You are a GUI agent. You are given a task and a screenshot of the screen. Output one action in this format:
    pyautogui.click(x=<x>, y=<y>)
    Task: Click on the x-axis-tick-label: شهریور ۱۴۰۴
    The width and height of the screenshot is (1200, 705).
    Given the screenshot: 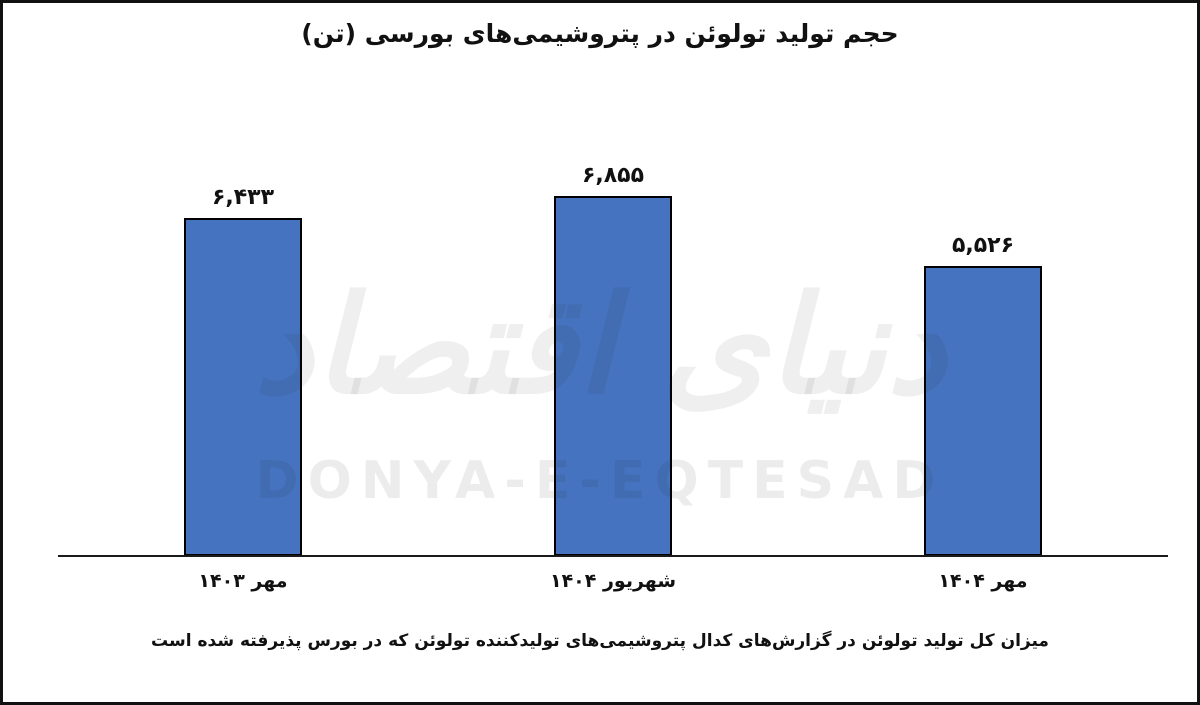 What is the action you would take?
    pyautogui.click(x=613, y=581)
    